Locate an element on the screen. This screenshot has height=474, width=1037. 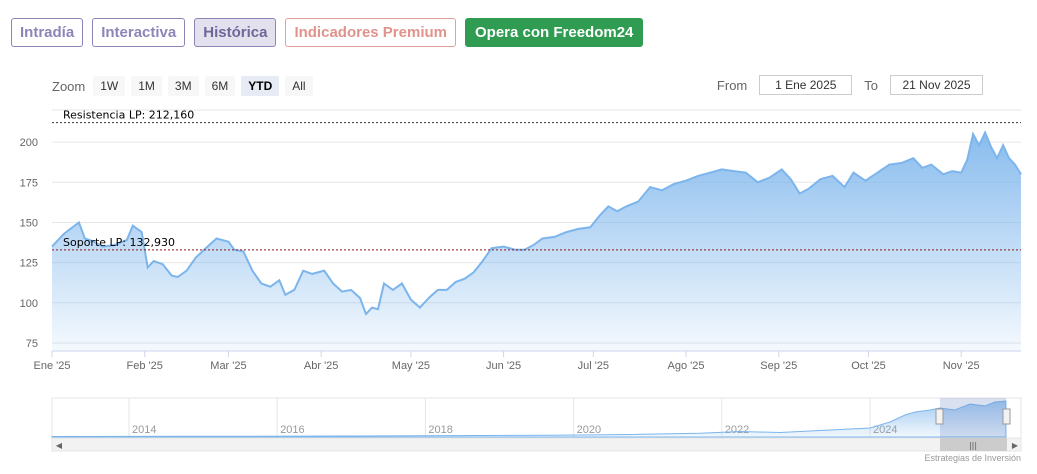
from-label: From is located at coordinates (732, 85).